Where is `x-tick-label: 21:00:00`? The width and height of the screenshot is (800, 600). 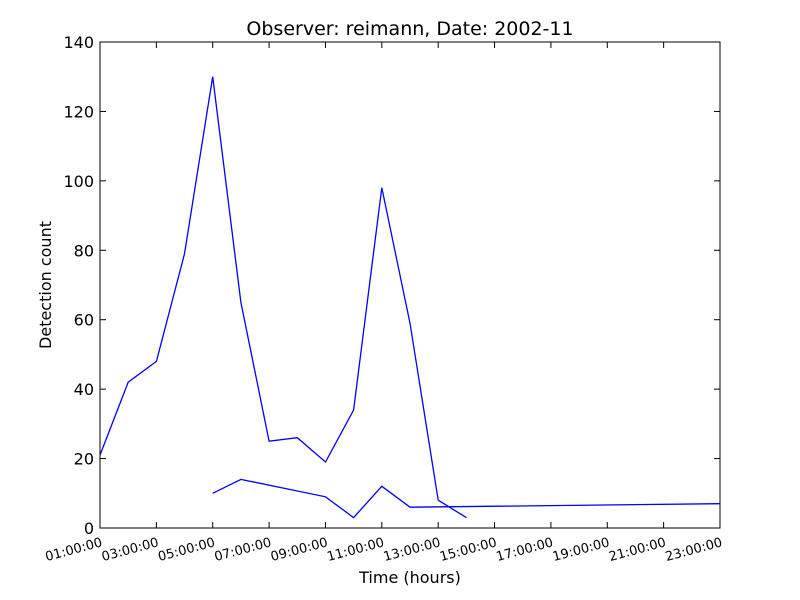 x-tick-label: 21:00:00 is located at coordinates (637, 550).